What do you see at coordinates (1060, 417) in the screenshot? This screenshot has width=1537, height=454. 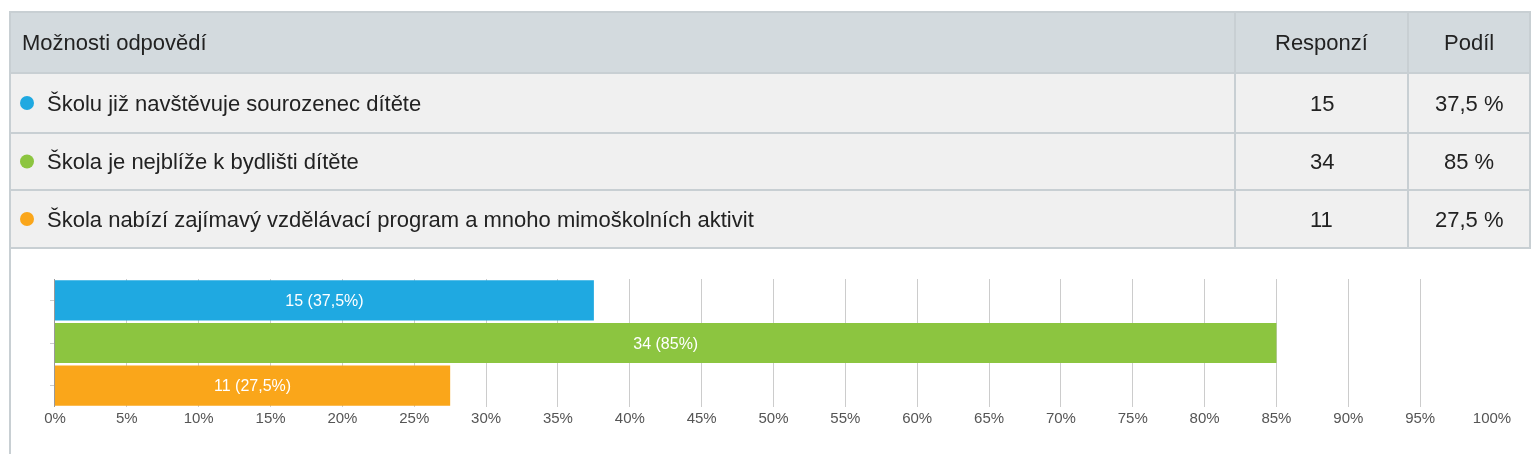 I see `x-tick-label: 70%` at bounding box center [1060, 417].